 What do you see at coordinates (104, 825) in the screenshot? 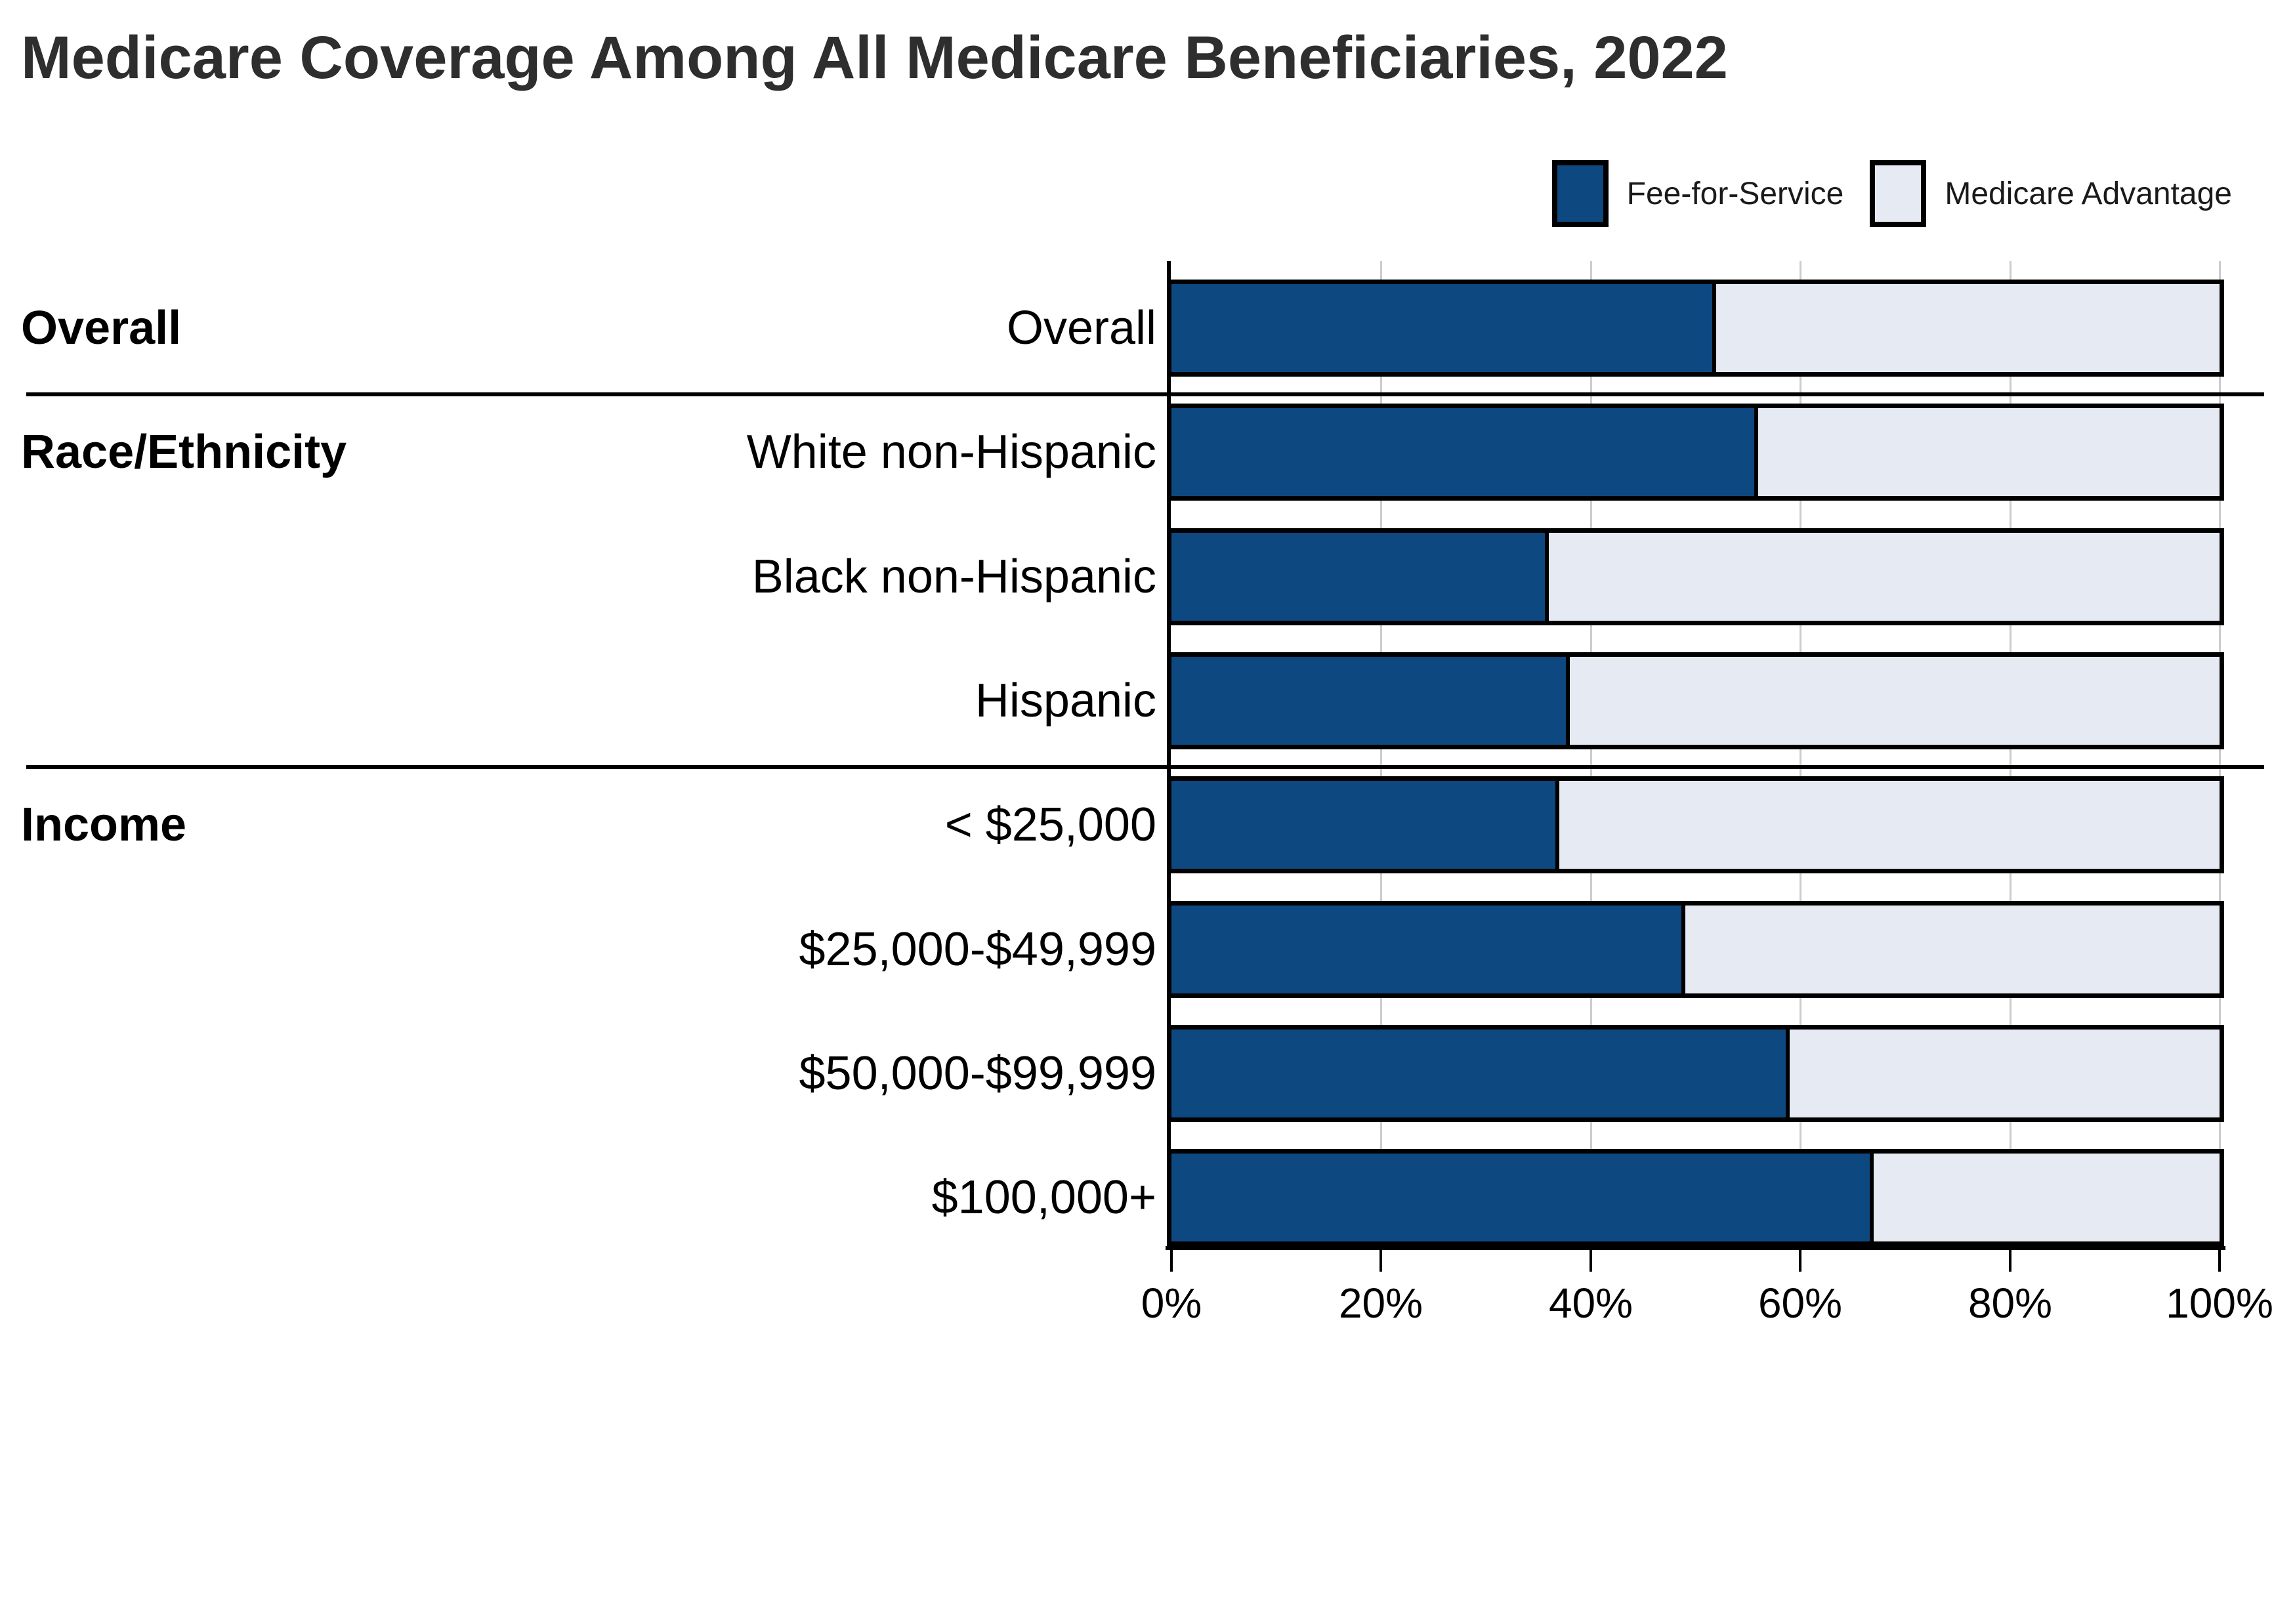
I see `group-label-income: Income` at bounding box center [104, 825].